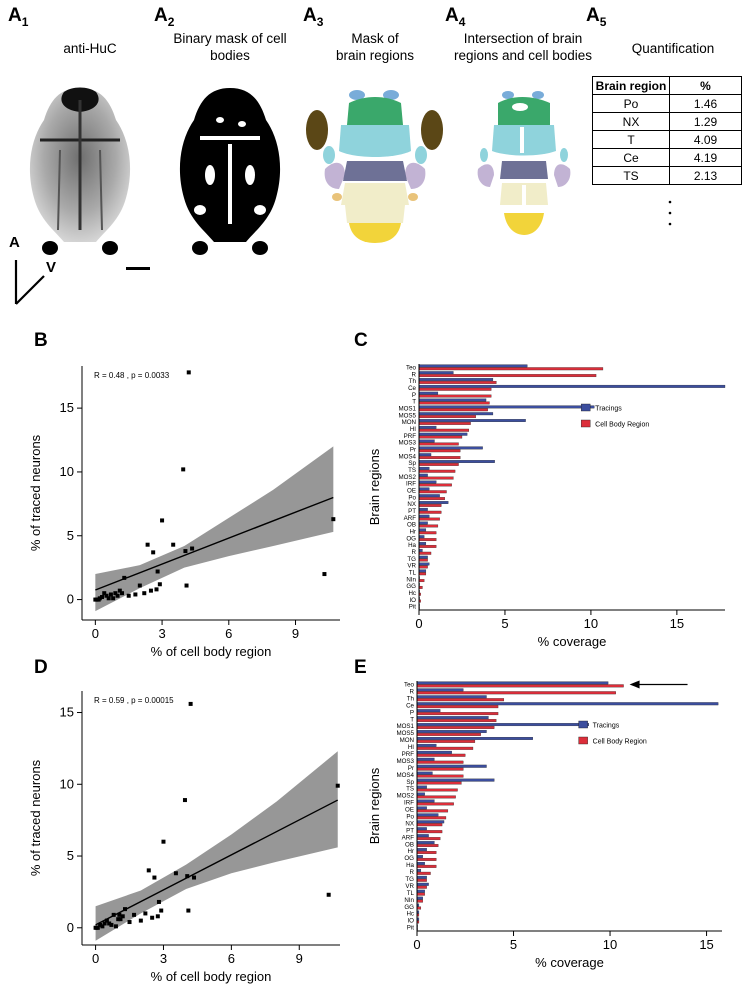  I want to click on y-tick-label: Pr, so click(411, 768).